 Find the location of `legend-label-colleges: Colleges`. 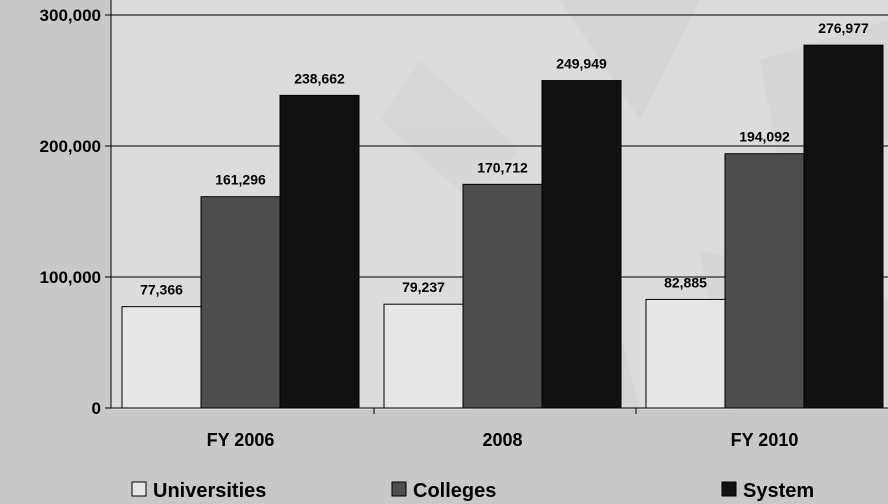

legend-label-colleges: Colleges is located at coordinates (454, 491).